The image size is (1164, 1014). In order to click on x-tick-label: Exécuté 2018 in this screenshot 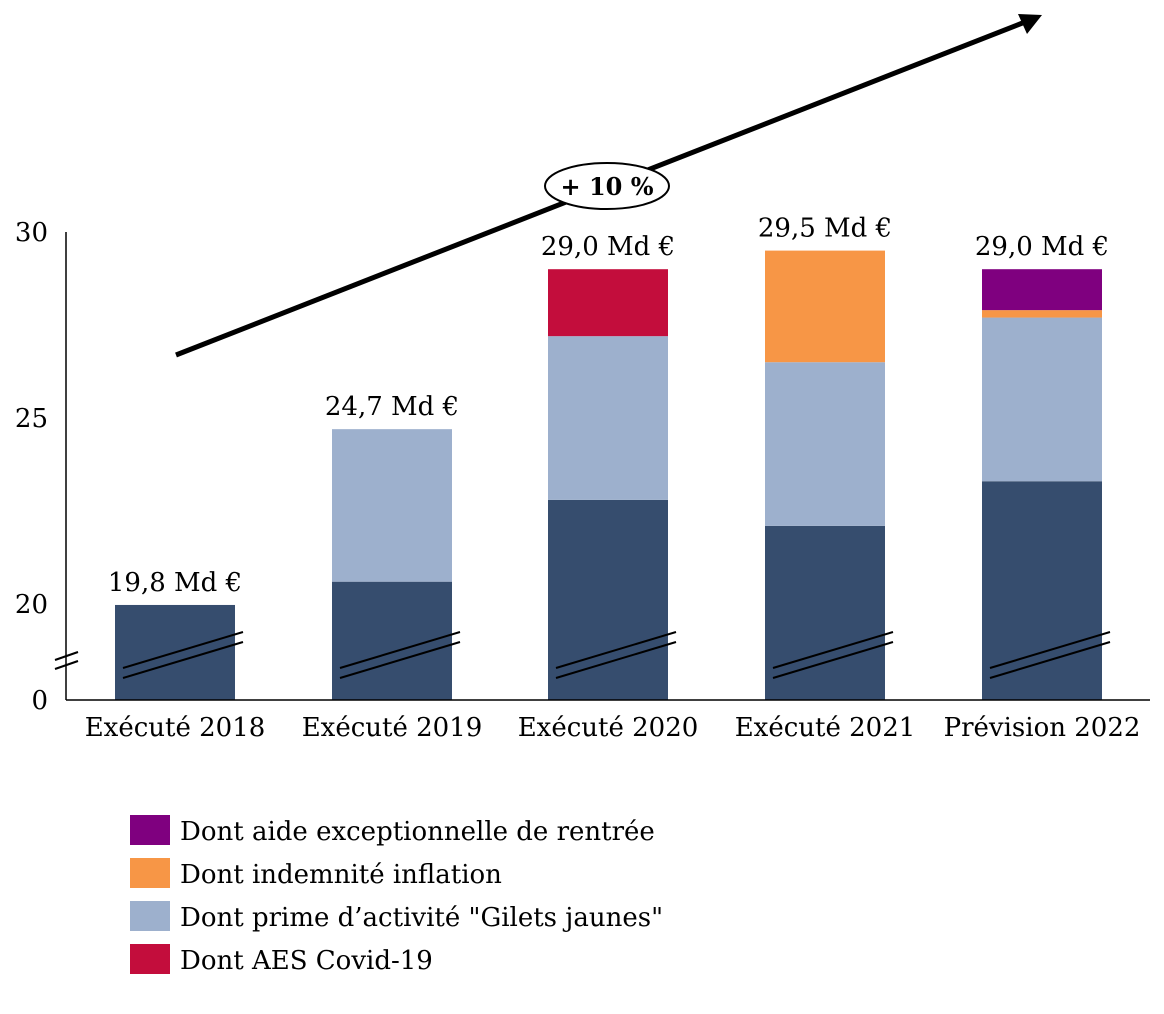, I will do `click(175, 728)`.